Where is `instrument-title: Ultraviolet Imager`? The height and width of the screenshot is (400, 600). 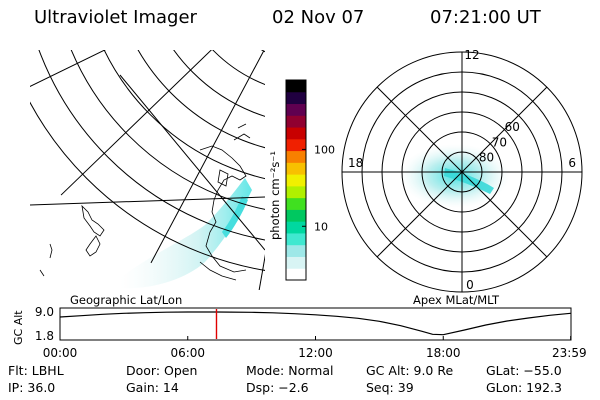
instrument-title: Ultraviolet Imager is located at coordinates (115, 17).